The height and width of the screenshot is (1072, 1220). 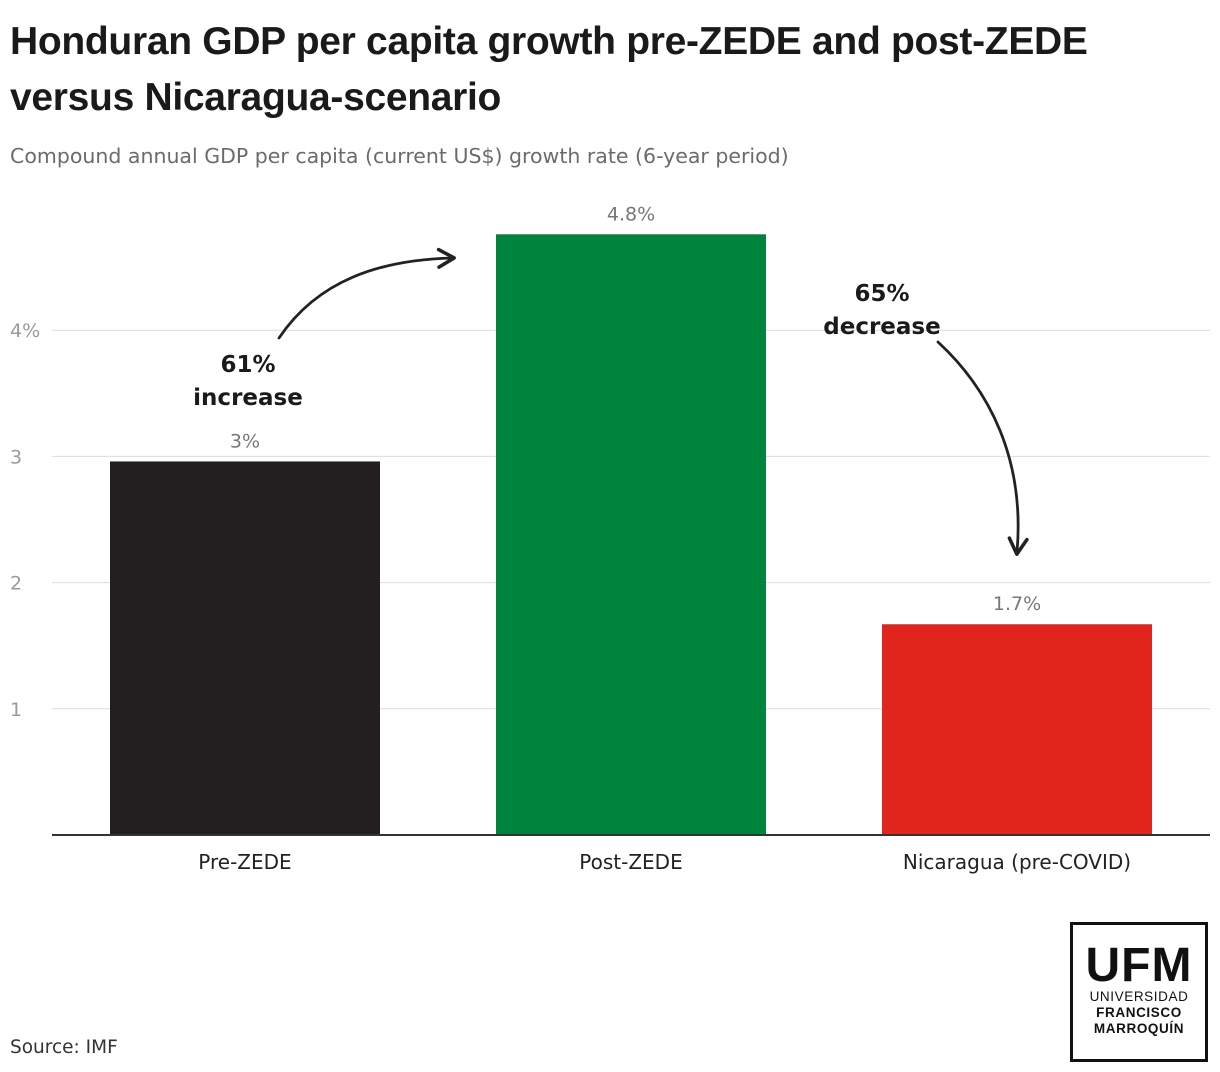 I want to click on y-tick-label: 1, so click(x=16, y=710).